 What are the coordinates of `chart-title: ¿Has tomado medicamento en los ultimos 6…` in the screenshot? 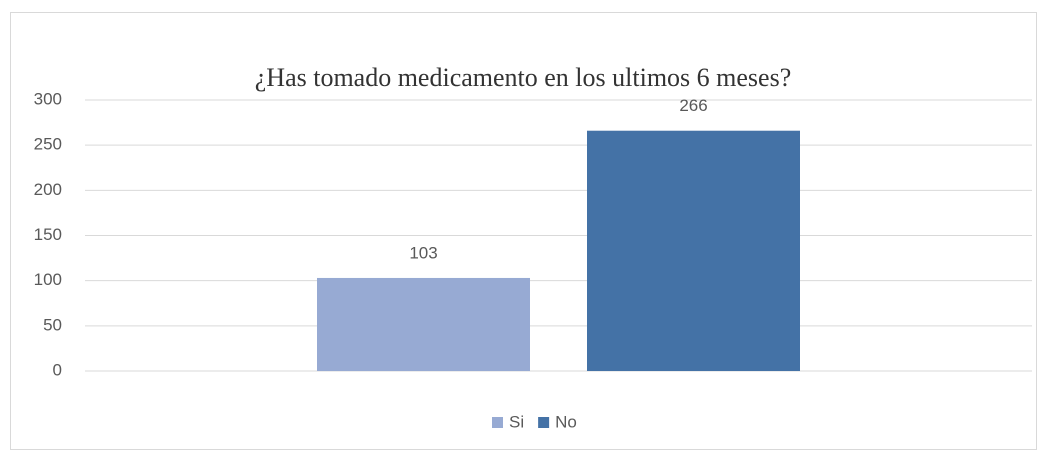 It's located at (523, 77).